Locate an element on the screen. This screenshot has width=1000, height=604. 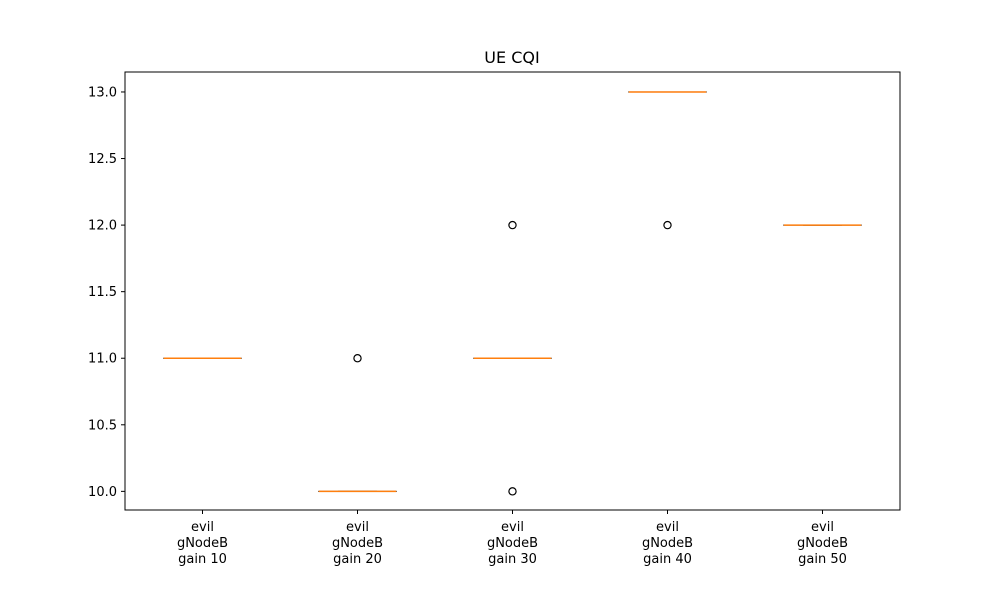
y-axis: 10.0 10.5 11.0 11.5 12.0 12.5 13.0 is located at coordinates (106, 292).